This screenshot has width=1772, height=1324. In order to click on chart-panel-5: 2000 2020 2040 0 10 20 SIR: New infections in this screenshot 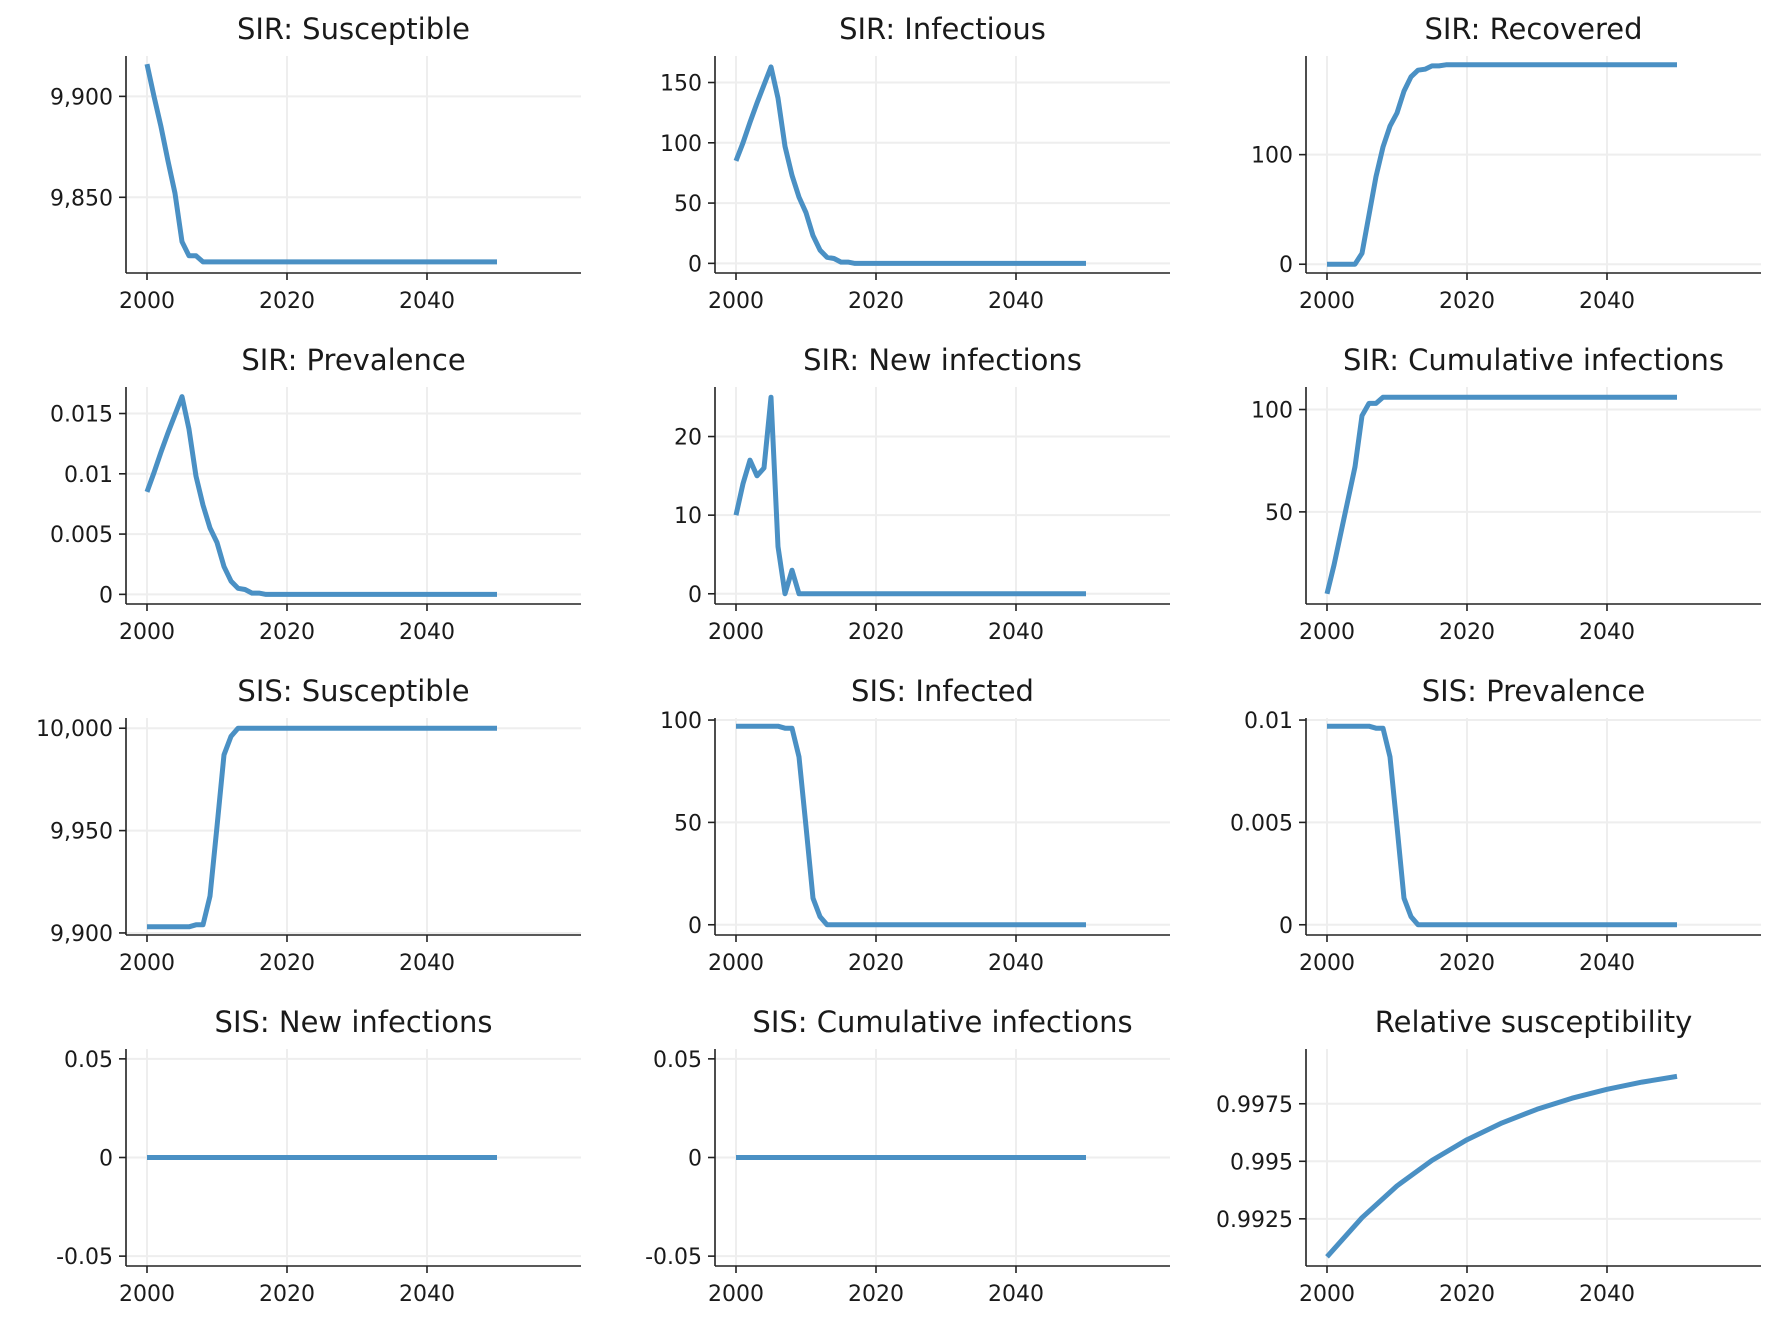, I will do `click(922, 494)`.